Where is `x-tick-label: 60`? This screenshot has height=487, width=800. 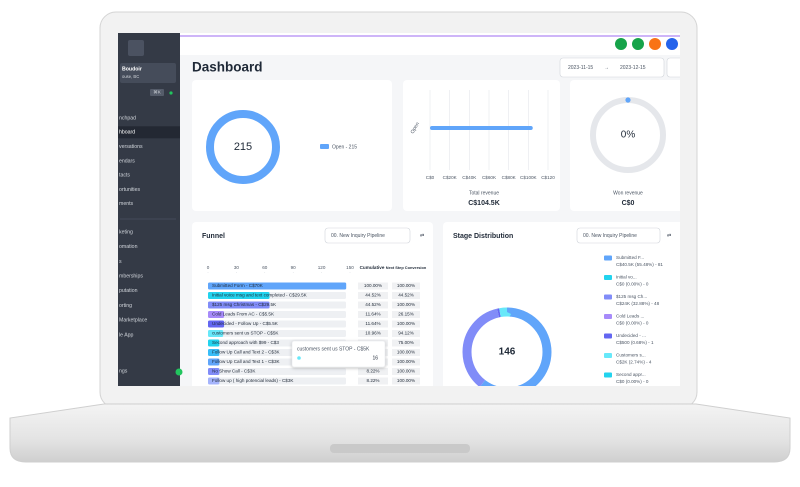
x-tick-label: 60 is located at coordinates (265, 267).